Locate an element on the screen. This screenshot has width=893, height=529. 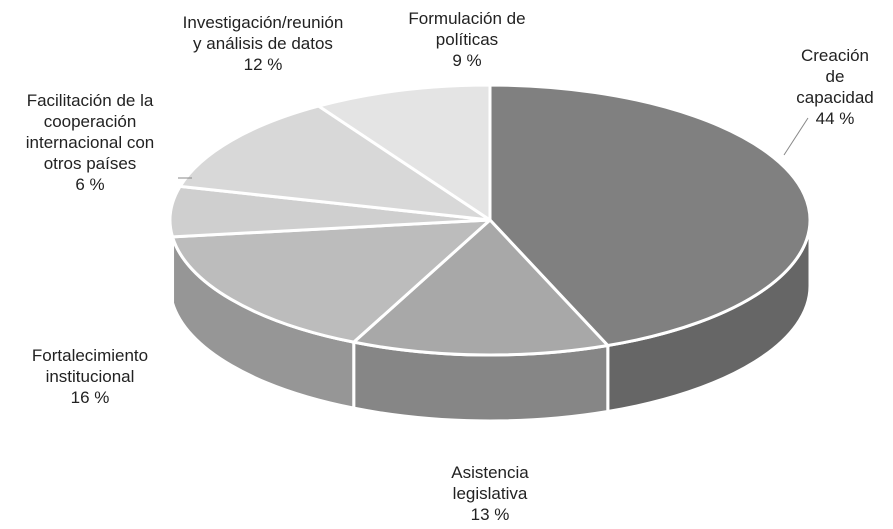
category-name: Fortalecimiento institucional is located at coordinates (90, 366).